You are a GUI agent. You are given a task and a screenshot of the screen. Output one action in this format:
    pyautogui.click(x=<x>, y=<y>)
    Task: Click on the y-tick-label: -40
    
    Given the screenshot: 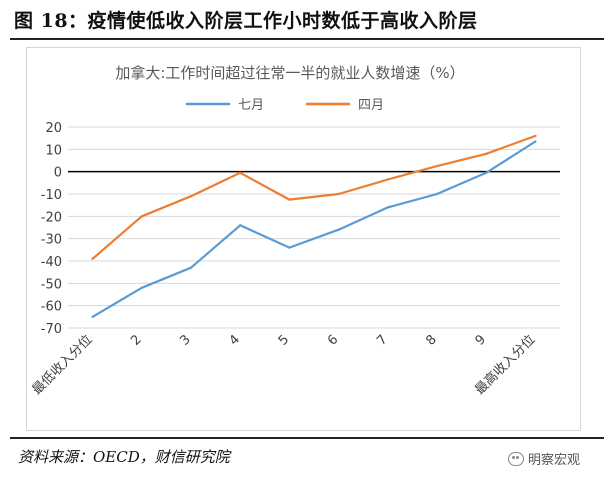 What is the action you would take?
    pyautogui.click(x=51, y=262)
    